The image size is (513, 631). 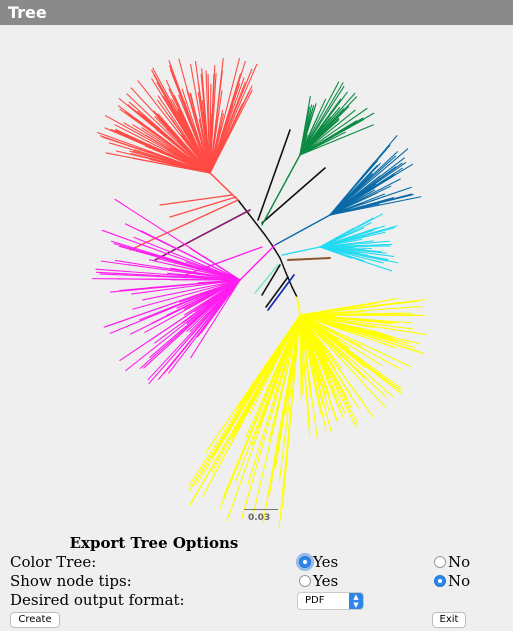 What do you see at coordinates (452, 581) in the screenshot?
I see `node-tips-no-radio: No` at bounding box center [452, 581].